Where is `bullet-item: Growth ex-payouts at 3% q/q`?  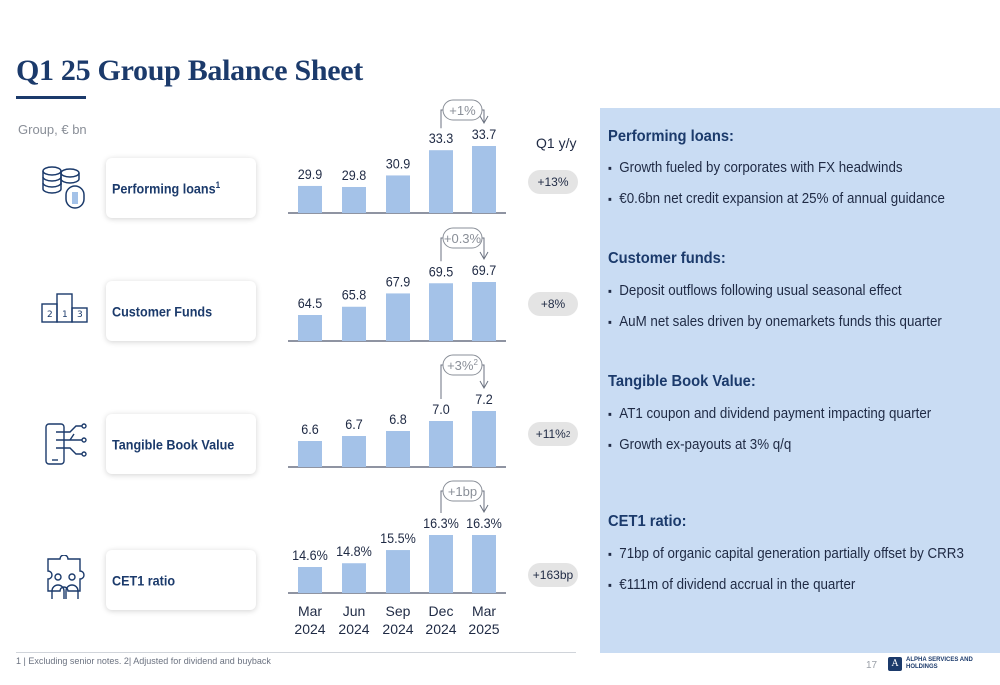 bullet-item: Growth ex-payouts at 3% q/q is located at coordinates (699, 445).